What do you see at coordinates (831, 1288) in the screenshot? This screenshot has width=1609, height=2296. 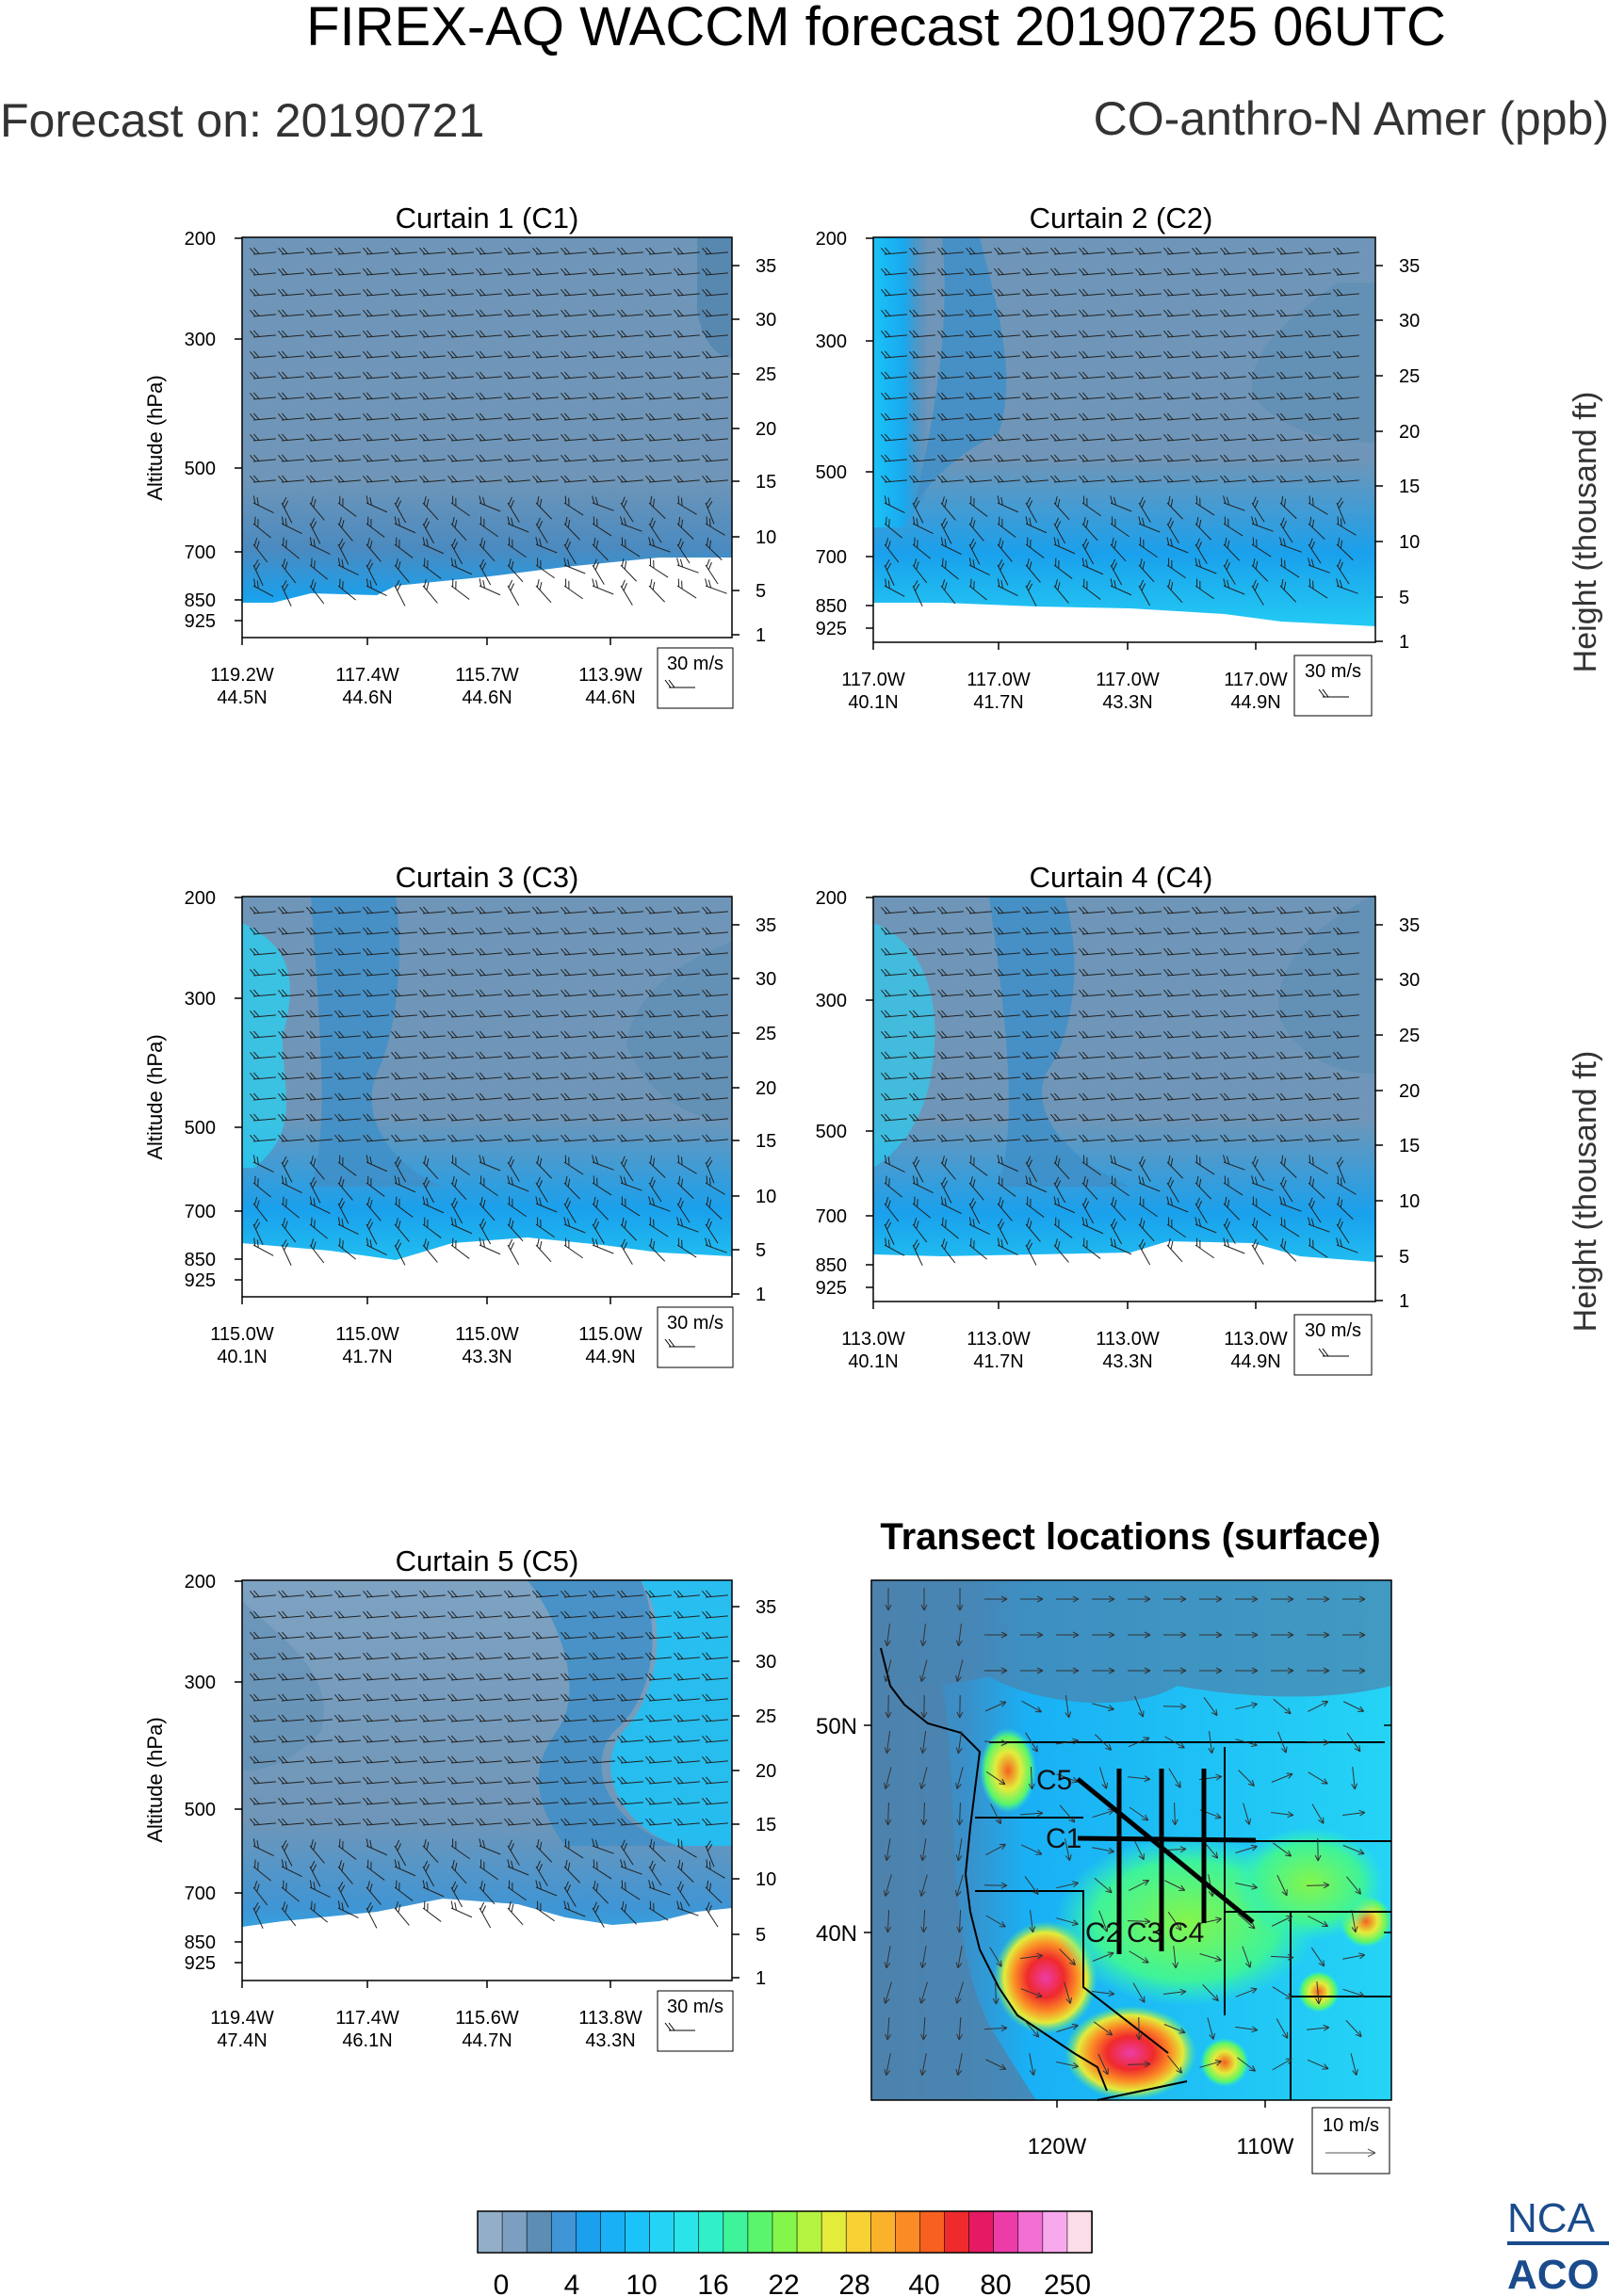 I see `pressure-tick-label: 925` at bounding box center [831, 1288].